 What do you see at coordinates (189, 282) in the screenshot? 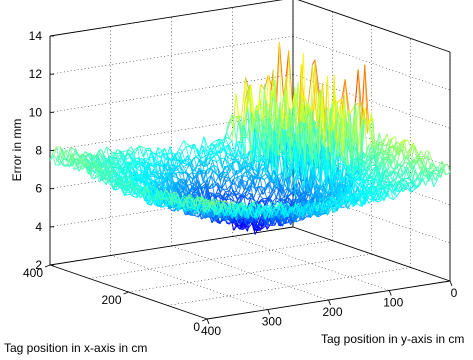
I see `y-floor-grid-line` at bounding box center [189, 282].